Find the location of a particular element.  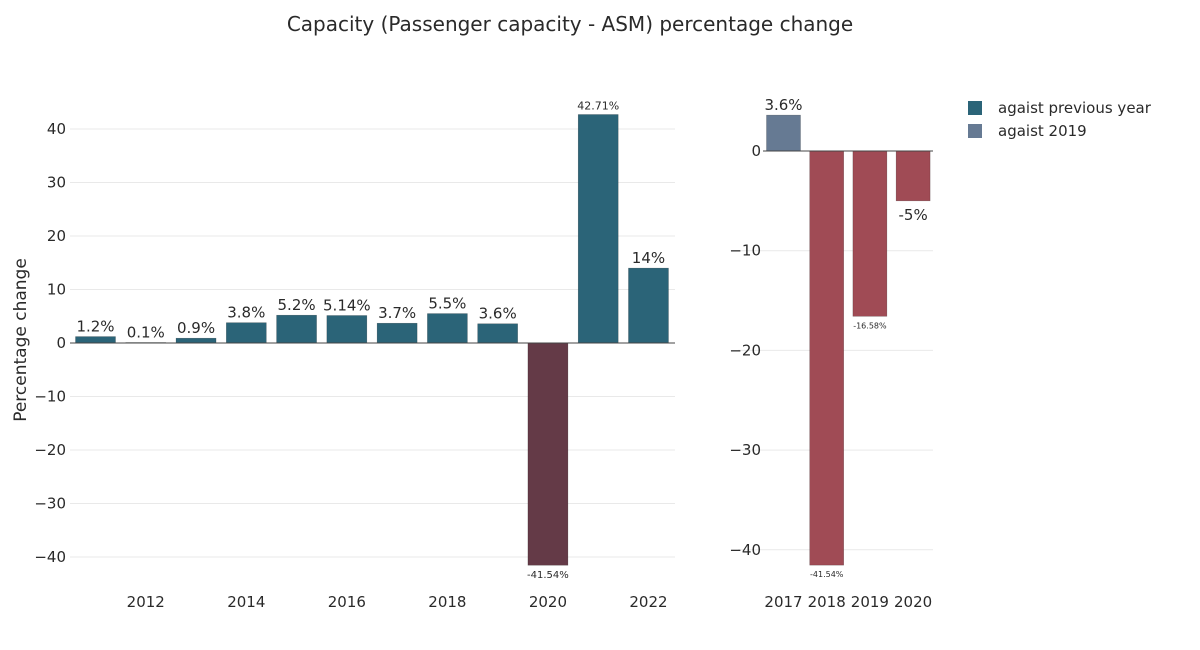

left-bar-label-2016: 5.14% is located at coordinates (347, 306).